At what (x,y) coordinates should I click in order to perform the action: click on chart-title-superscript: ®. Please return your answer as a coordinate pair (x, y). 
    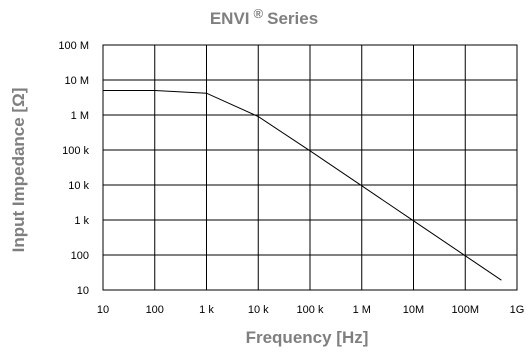
    Looking at the image, I should click on (259, 13).